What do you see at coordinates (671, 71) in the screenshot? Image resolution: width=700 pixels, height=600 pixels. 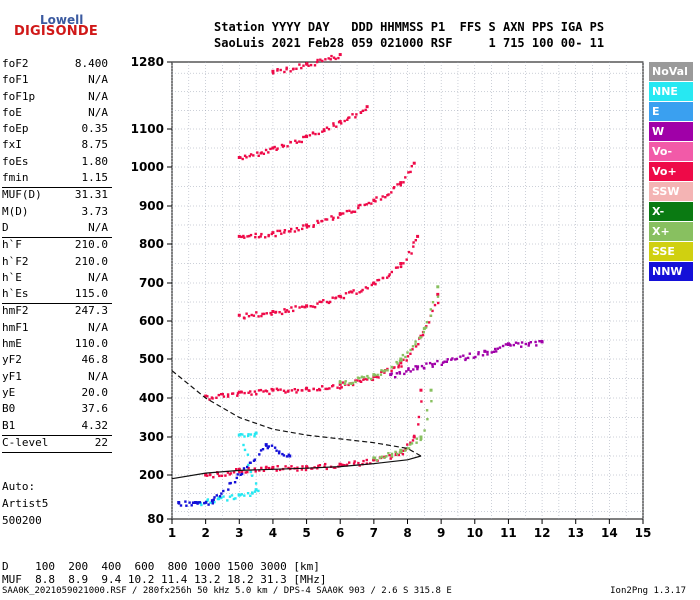 I see `legend-item-noval: NoVal` at bounding box center [671, 71].